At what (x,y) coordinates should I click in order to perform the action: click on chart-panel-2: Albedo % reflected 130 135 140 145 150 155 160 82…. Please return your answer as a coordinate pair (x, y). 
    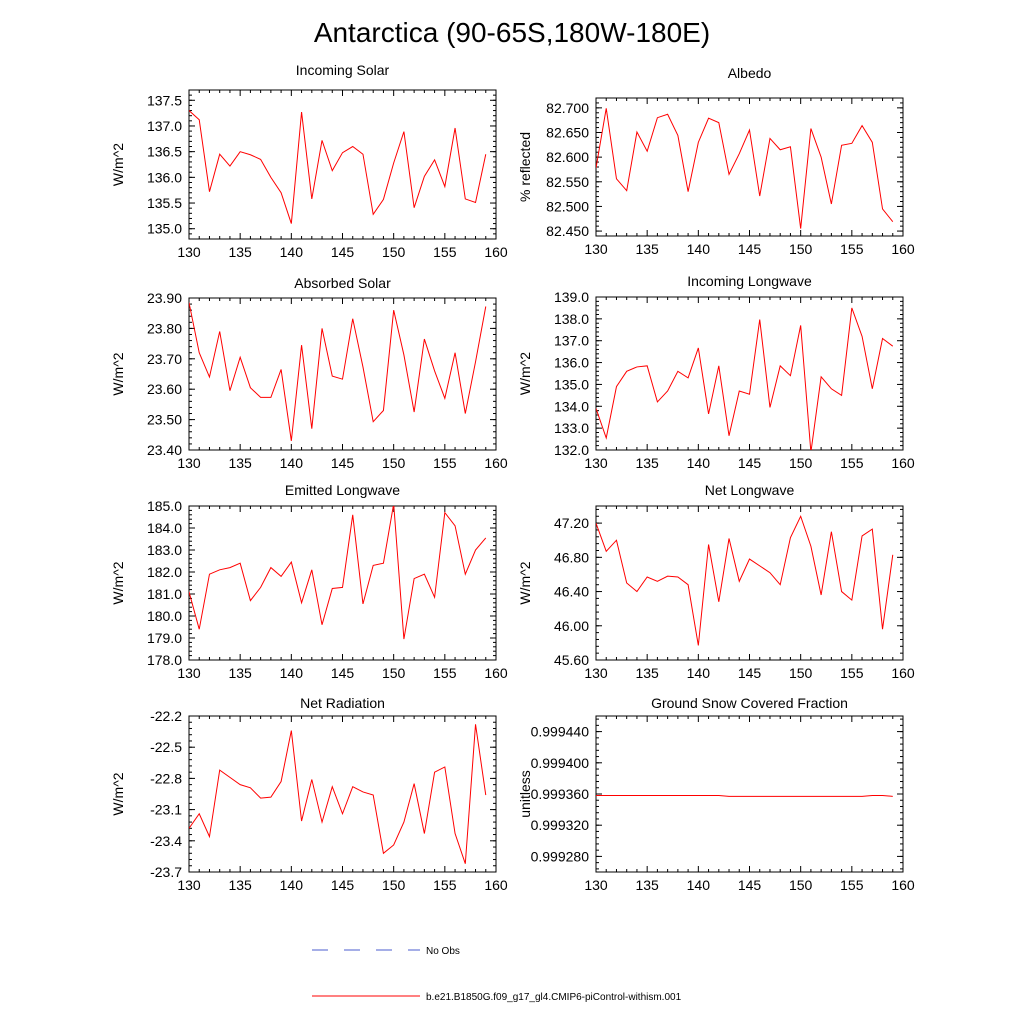
    Looking at the image, I should click on (716, 161).